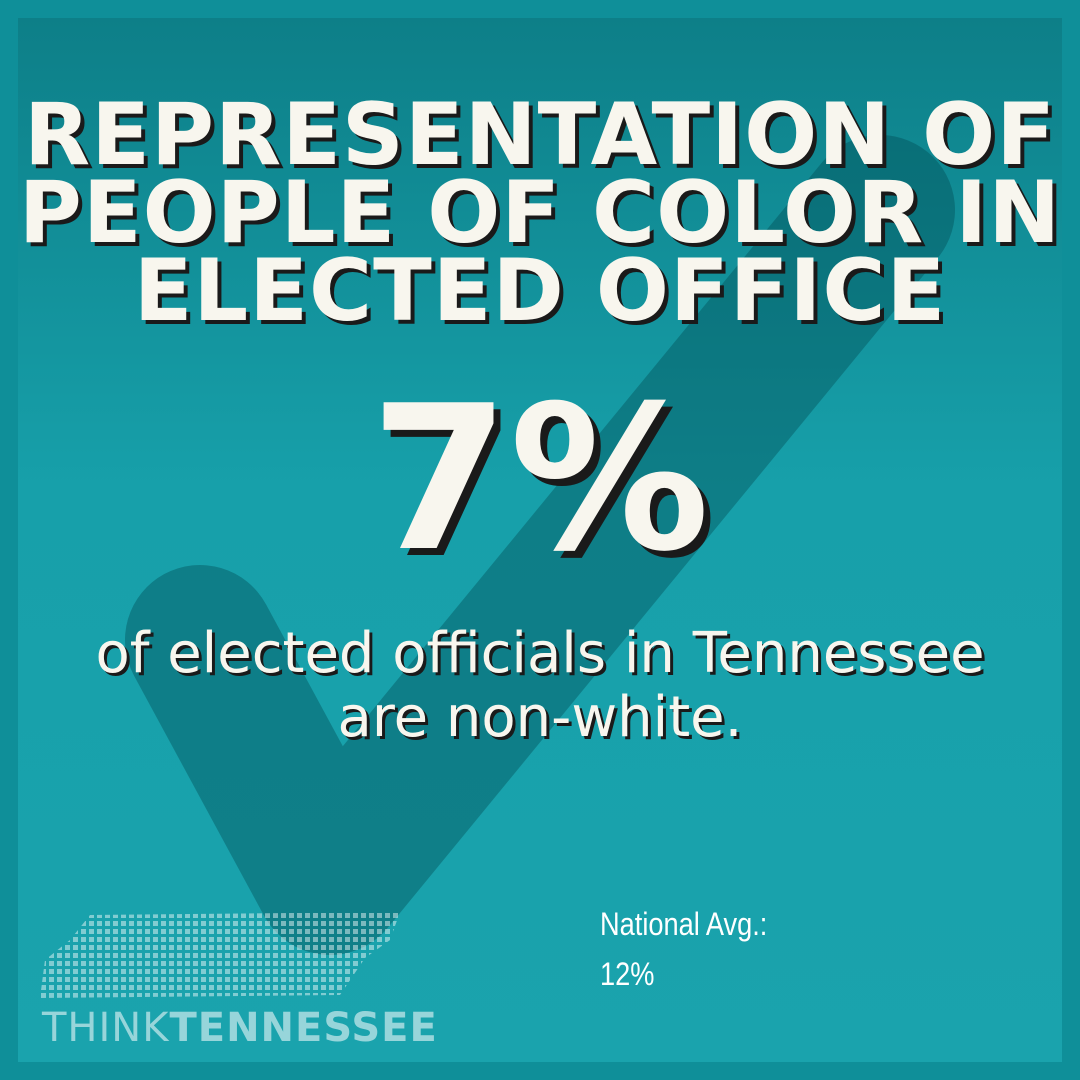 This screenshot has height=1080, width=1080. I want to click on description-line: of elected officials in Tennessee, so click(540, 653).